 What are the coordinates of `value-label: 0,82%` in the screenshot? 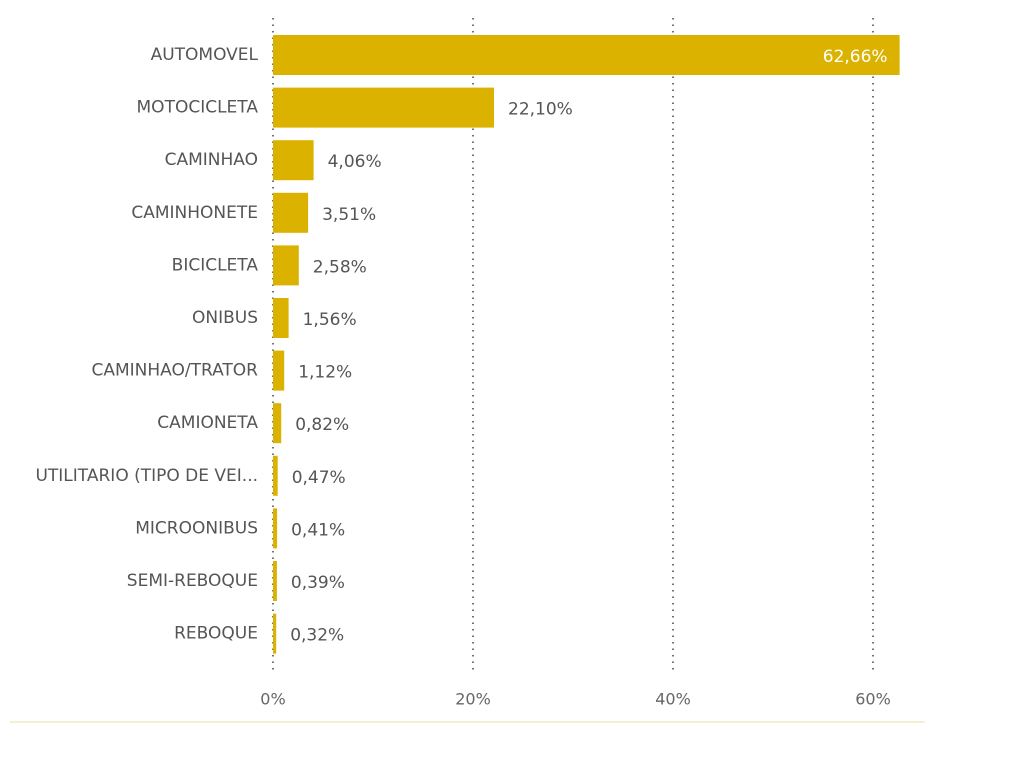 It's located at (322, 425).